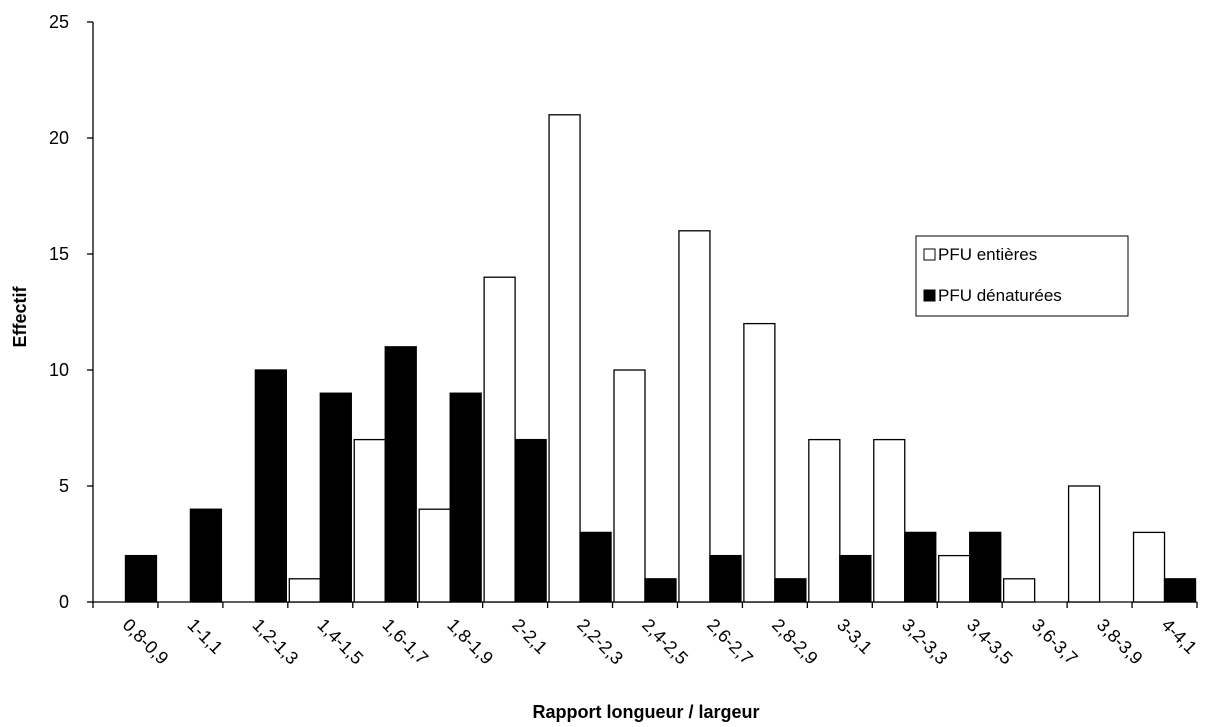 Image resolution: width=1211 pixels, height=727 pixels. What do you see at coordinates (645, 712) in the screenshot?
I see `x-axis-title: Rapport longueur / largeur` at bounding box center [645, 712].